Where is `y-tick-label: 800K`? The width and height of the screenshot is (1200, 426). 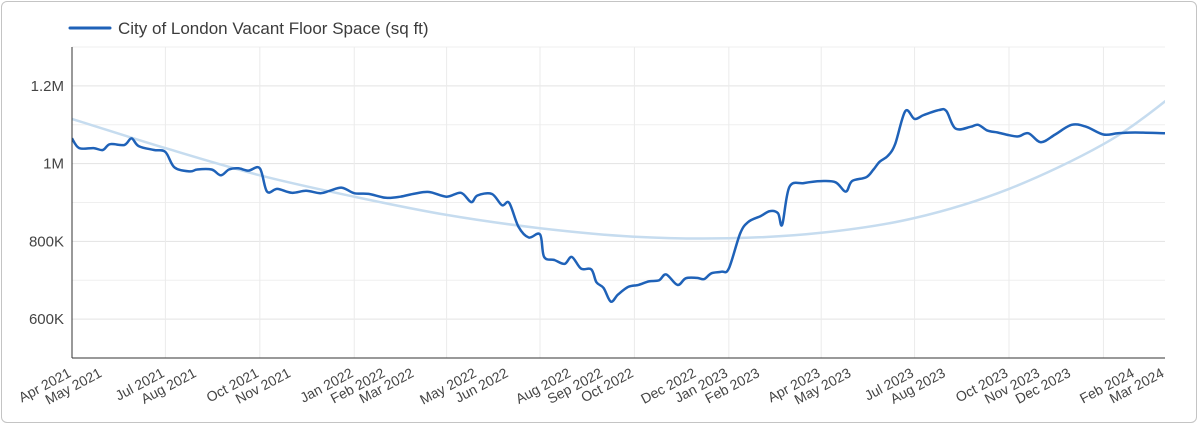 y-tick-label: 800K is located at coordinates (46, 241).